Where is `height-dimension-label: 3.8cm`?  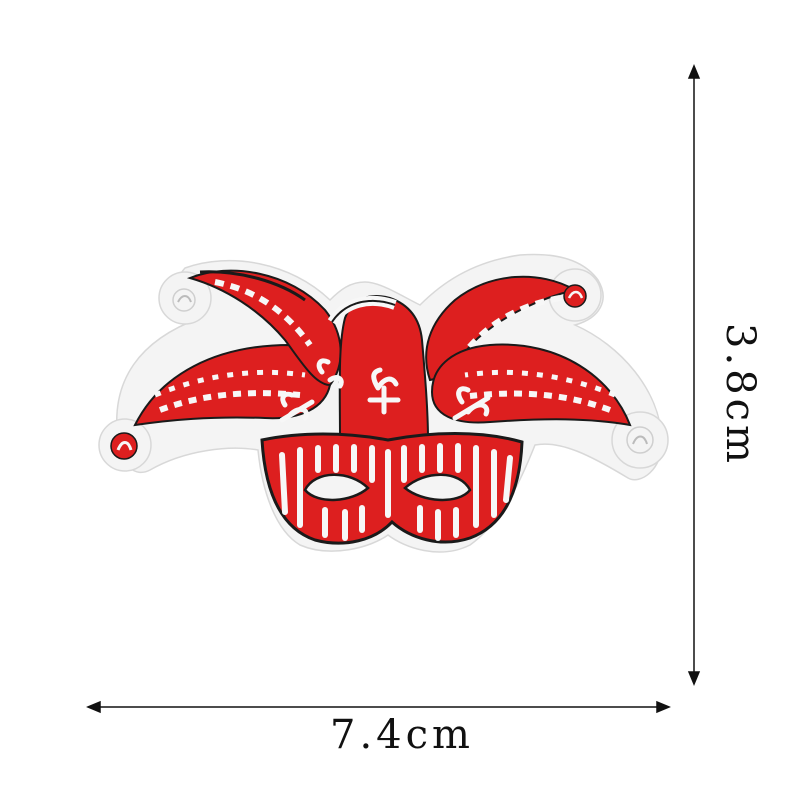
height-dimension-label: 3.8cm is located at coordinates (739, 395).